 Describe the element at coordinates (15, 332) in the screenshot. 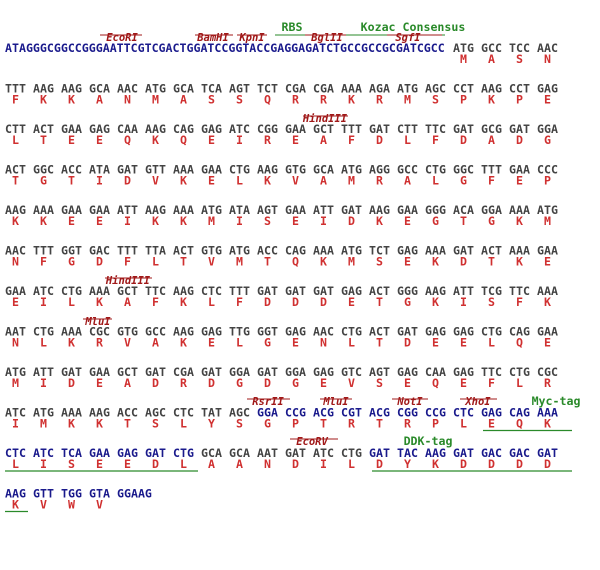

I see `codon: AAT` at that location.